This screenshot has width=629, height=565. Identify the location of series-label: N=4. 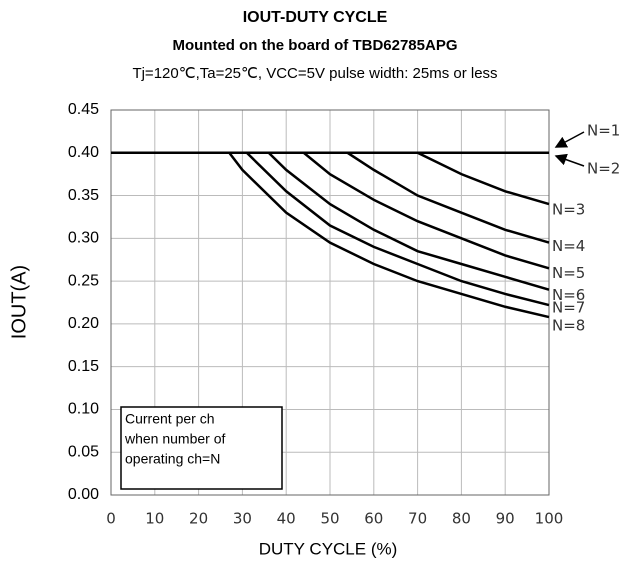
(568, 246).